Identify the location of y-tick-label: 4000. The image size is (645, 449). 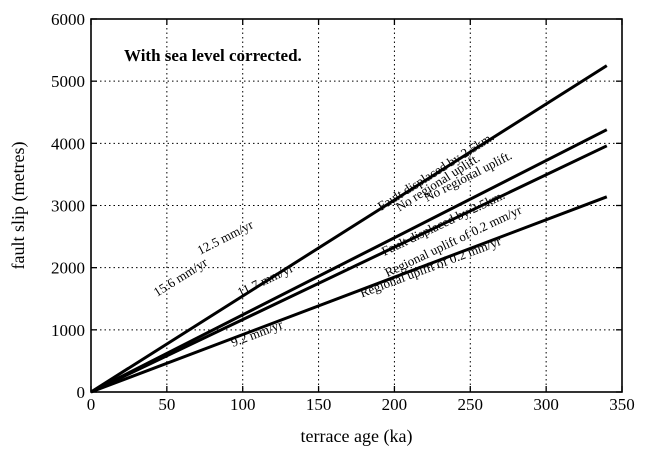
(68, 143).